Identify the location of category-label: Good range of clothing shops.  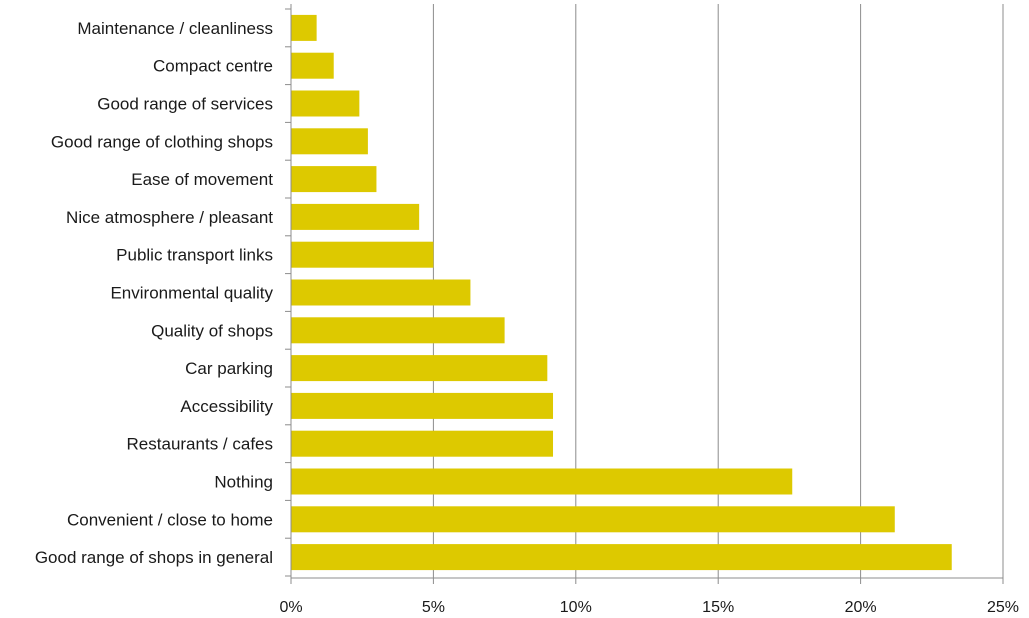
(162, 141).